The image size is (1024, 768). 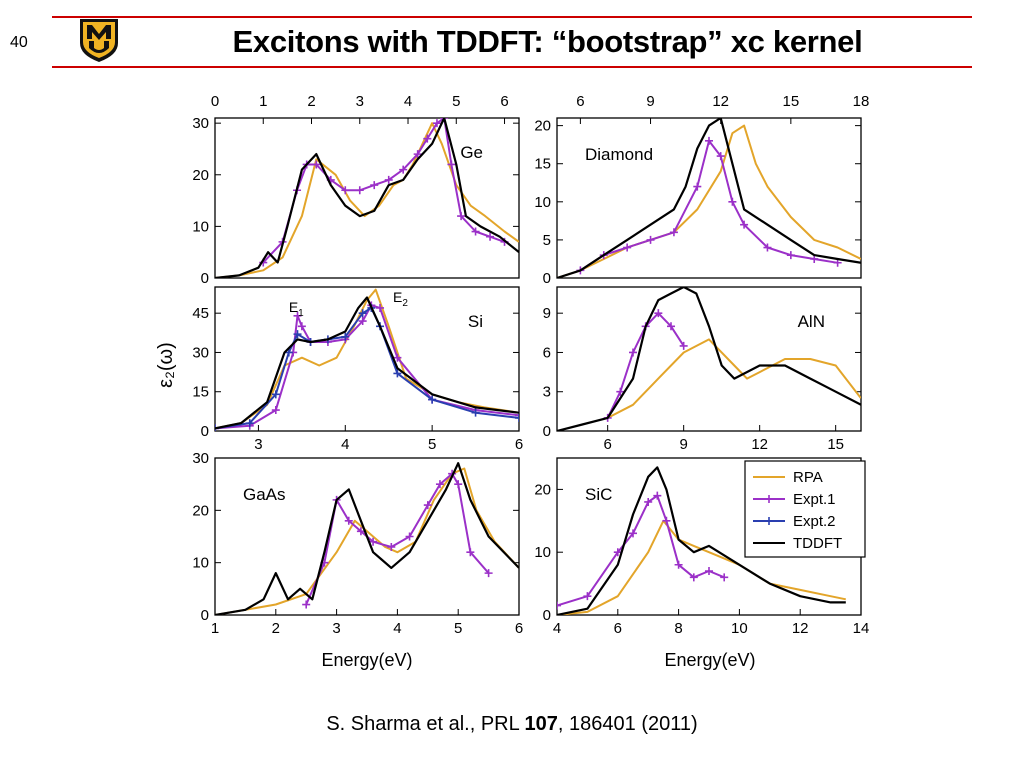 I want to click on panel-label-gaas: GaAs, so click(x=264, y=494).